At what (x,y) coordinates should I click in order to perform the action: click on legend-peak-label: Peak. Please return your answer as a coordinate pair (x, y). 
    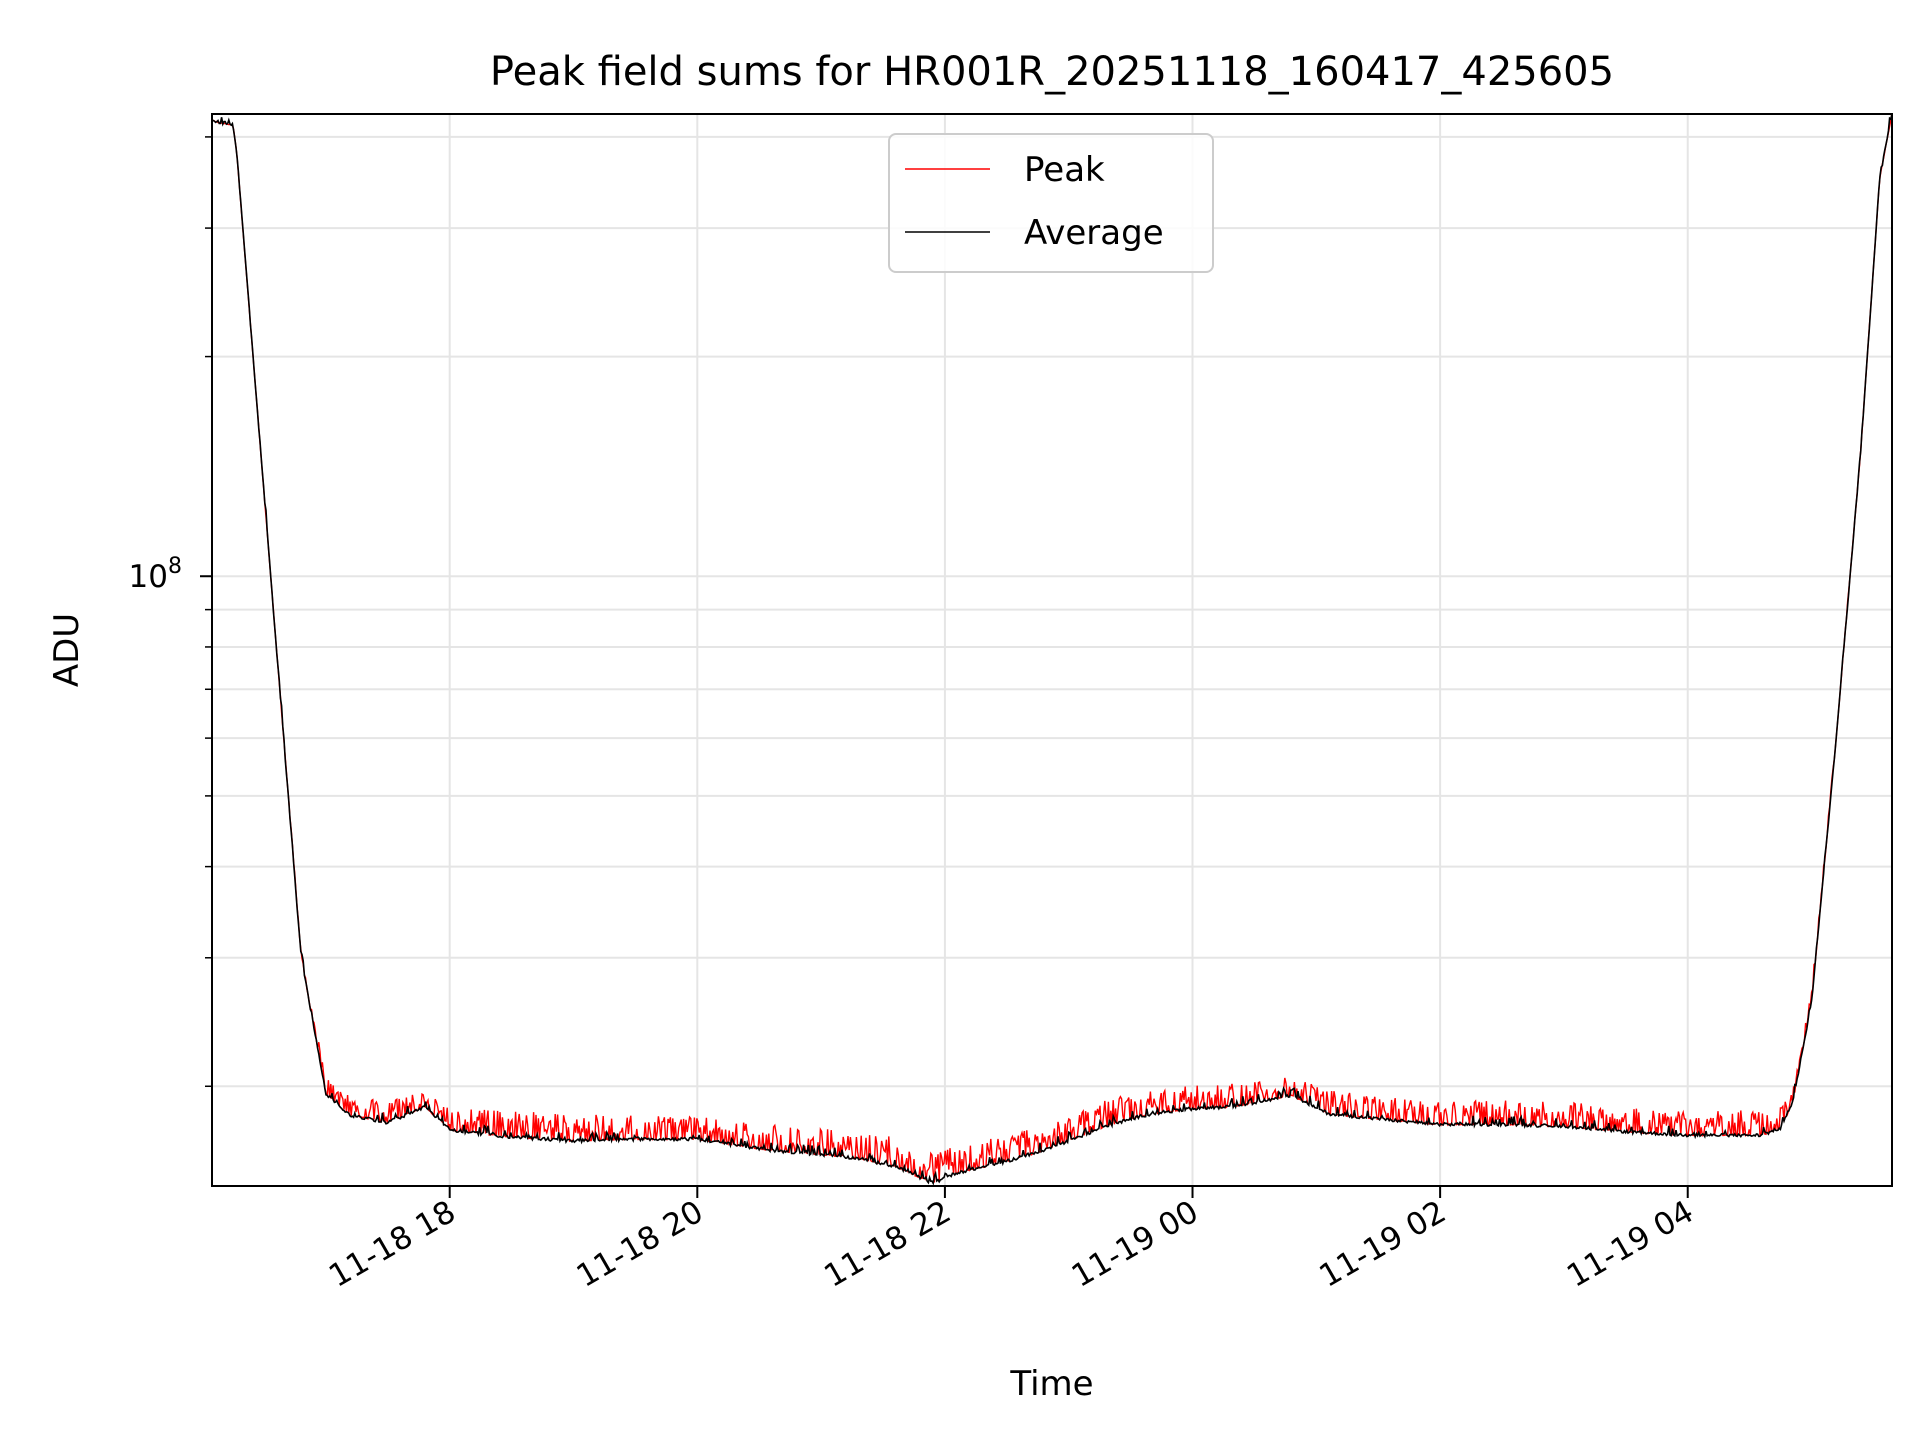
    Looking at the image, I should click on (1064, 170).